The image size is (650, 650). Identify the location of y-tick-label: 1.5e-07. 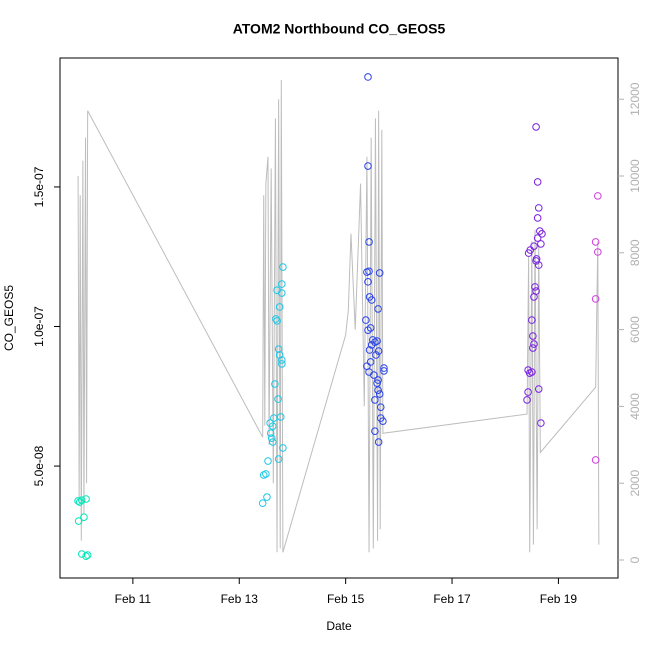
(39, 186).